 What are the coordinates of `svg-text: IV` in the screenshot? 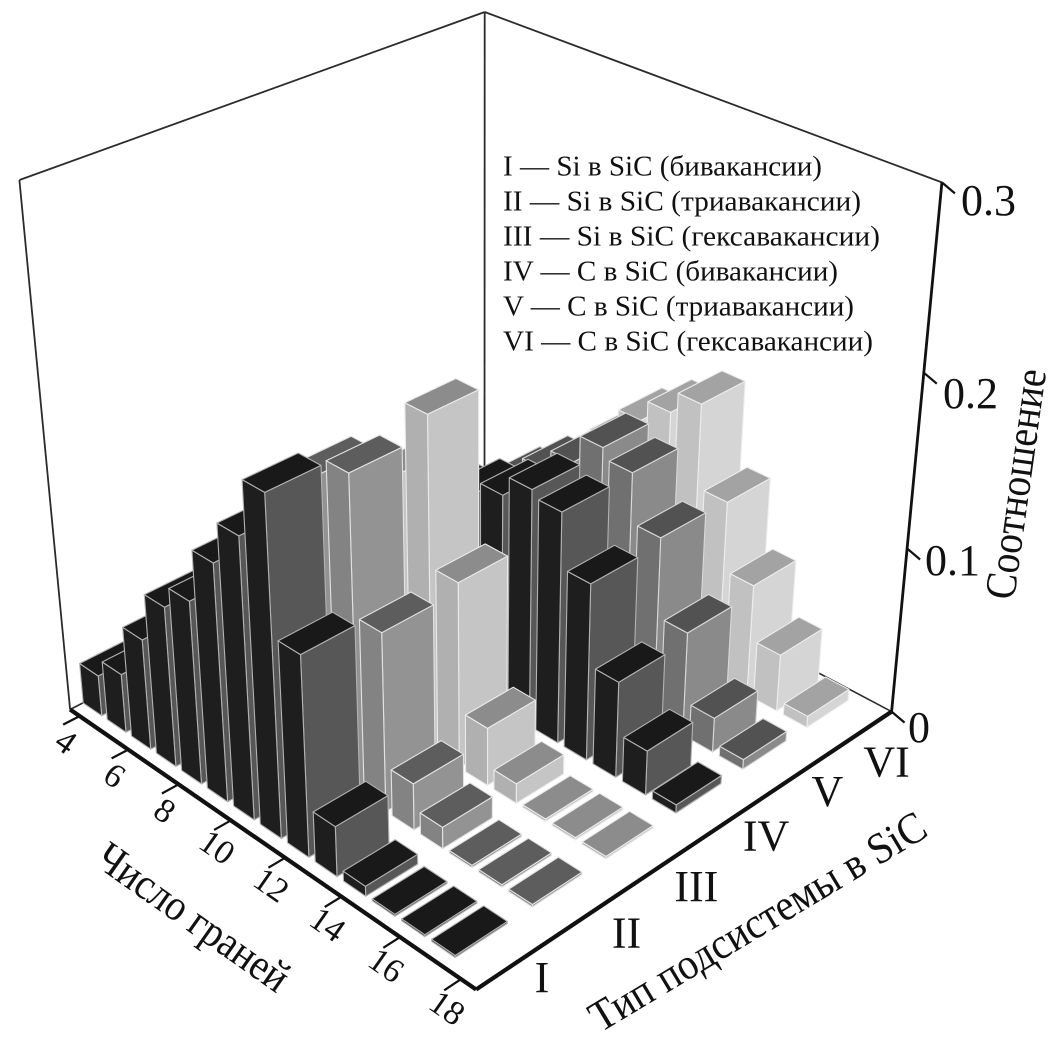 It's located at (766, 835).